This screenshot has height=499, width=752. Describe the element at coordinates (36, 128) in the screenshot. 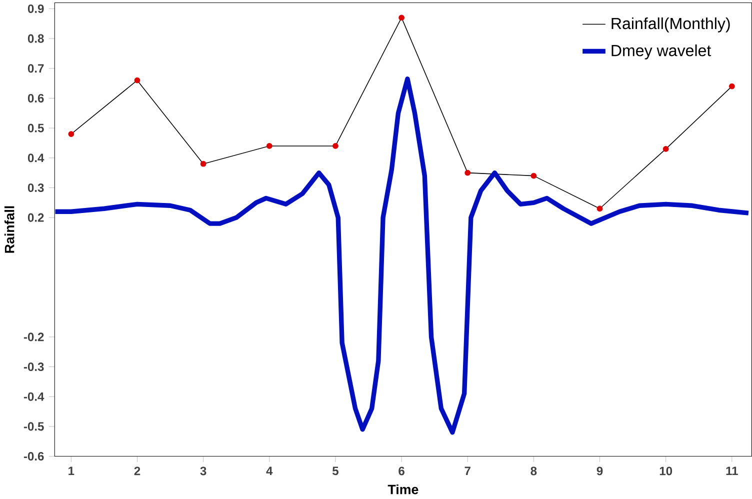

I see `y-tick-label: 0.5` at that location.